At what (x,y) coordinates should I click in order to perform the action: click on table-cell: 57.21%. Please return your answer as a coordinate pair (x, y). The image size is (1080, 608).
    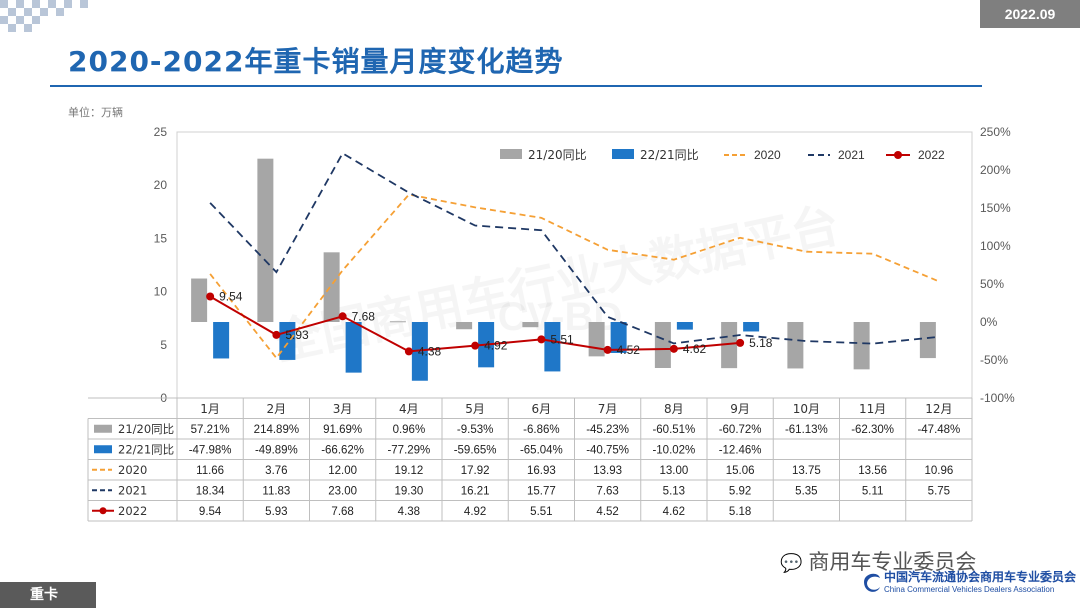
    Looking at the image, I should click on (210, 430).